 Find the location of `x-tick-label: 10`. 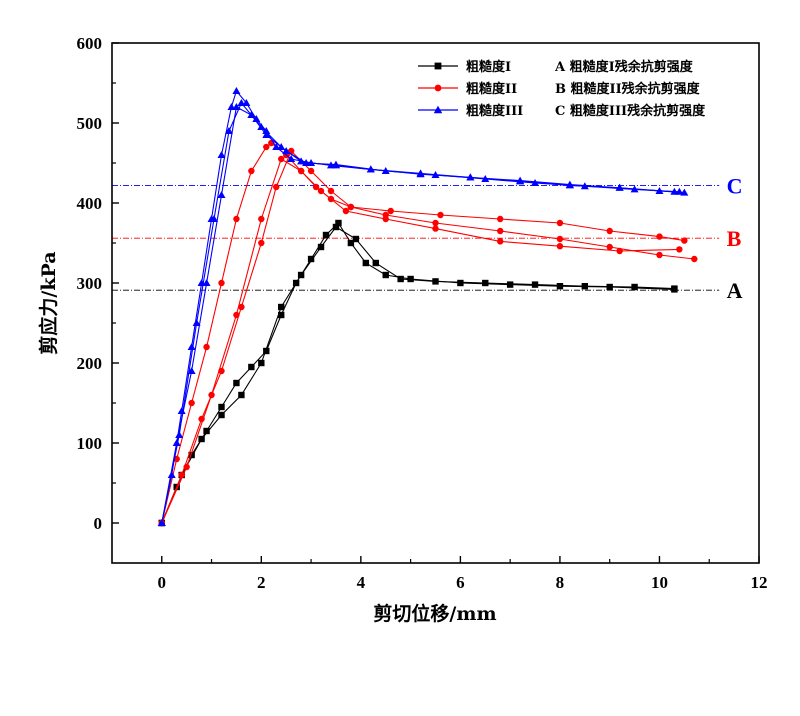

x-tick-label: 10 is located at coordinates (659, 582).